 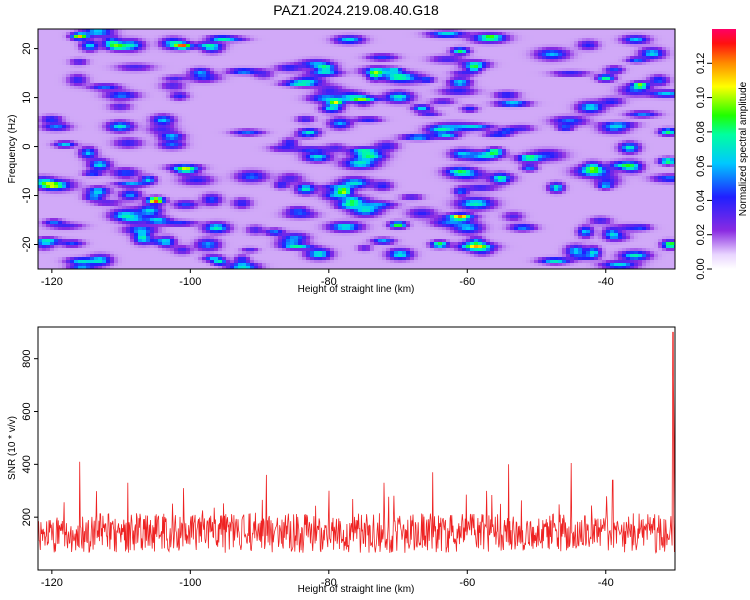 What do you see at coordinates (701, 63) in the screenshot?
I see `colorbar-tick-label: 0.12` at bounding box center [701, 63].